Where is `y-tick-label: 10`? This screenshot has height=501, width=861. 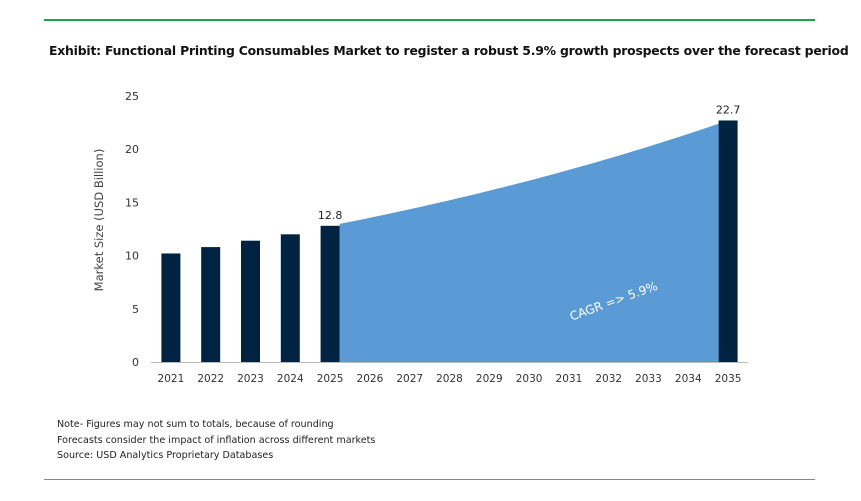
y-tick-label: 10 is located at coordinates (132, 256).